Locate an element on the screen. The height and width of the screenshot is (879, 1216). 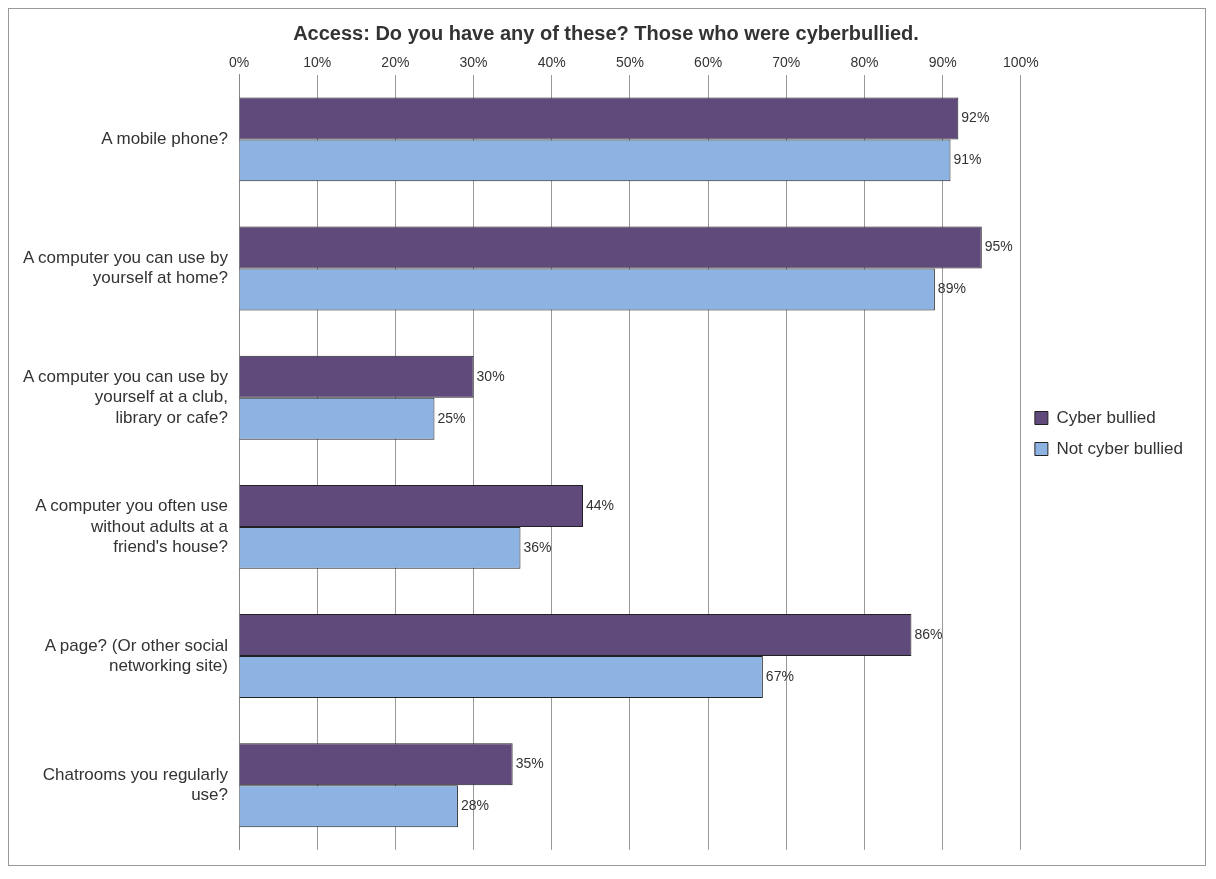
y-tick-label: A computer you can use by yourself at a club, library or cafe? is located at coordinates (125, 397).